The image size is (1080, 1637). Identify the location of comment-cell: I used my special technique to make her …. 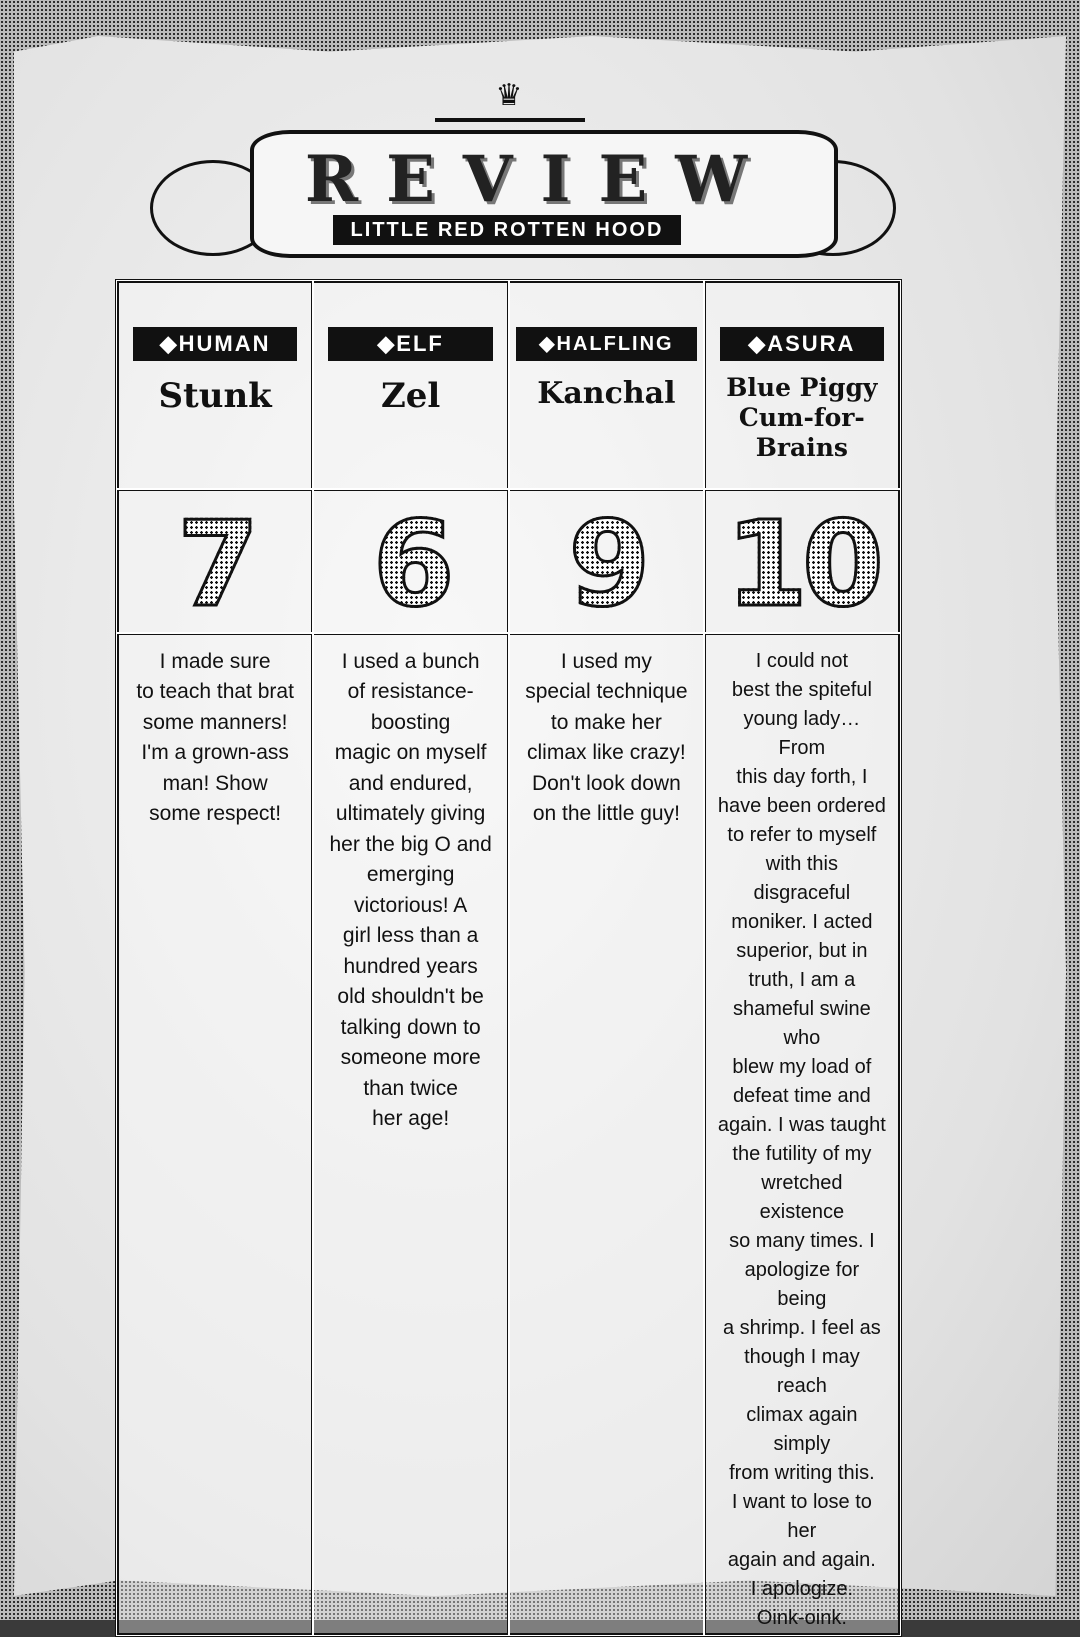
(606, 1133).